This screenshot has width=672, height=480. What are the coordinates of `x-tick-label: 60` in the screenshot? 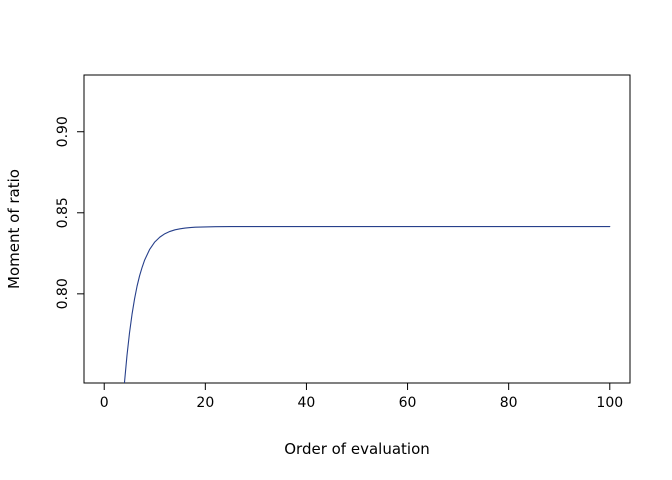 It's located at (408, 403).